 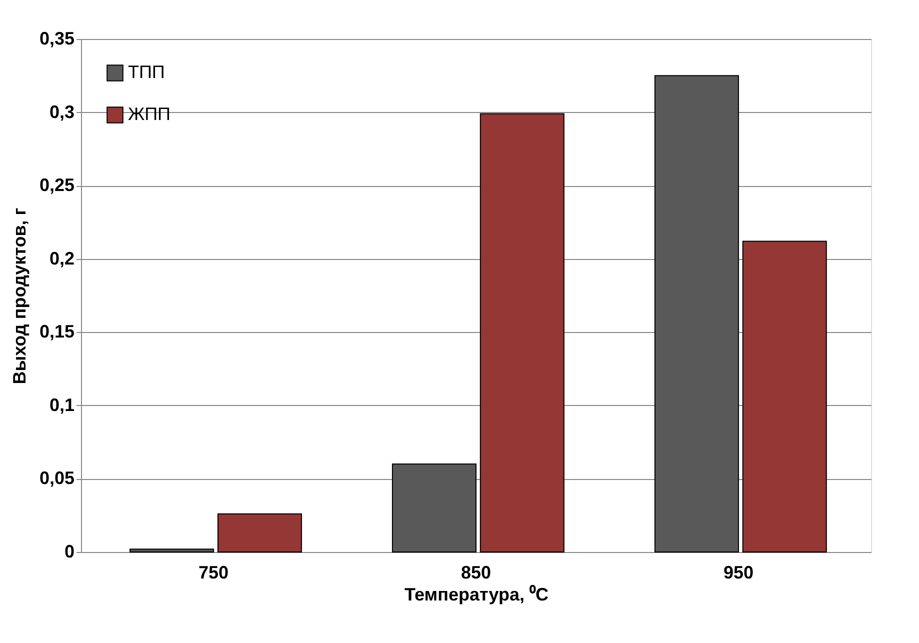 I want to click on y-tick-label: 0,15, so click(x=56, y=332).